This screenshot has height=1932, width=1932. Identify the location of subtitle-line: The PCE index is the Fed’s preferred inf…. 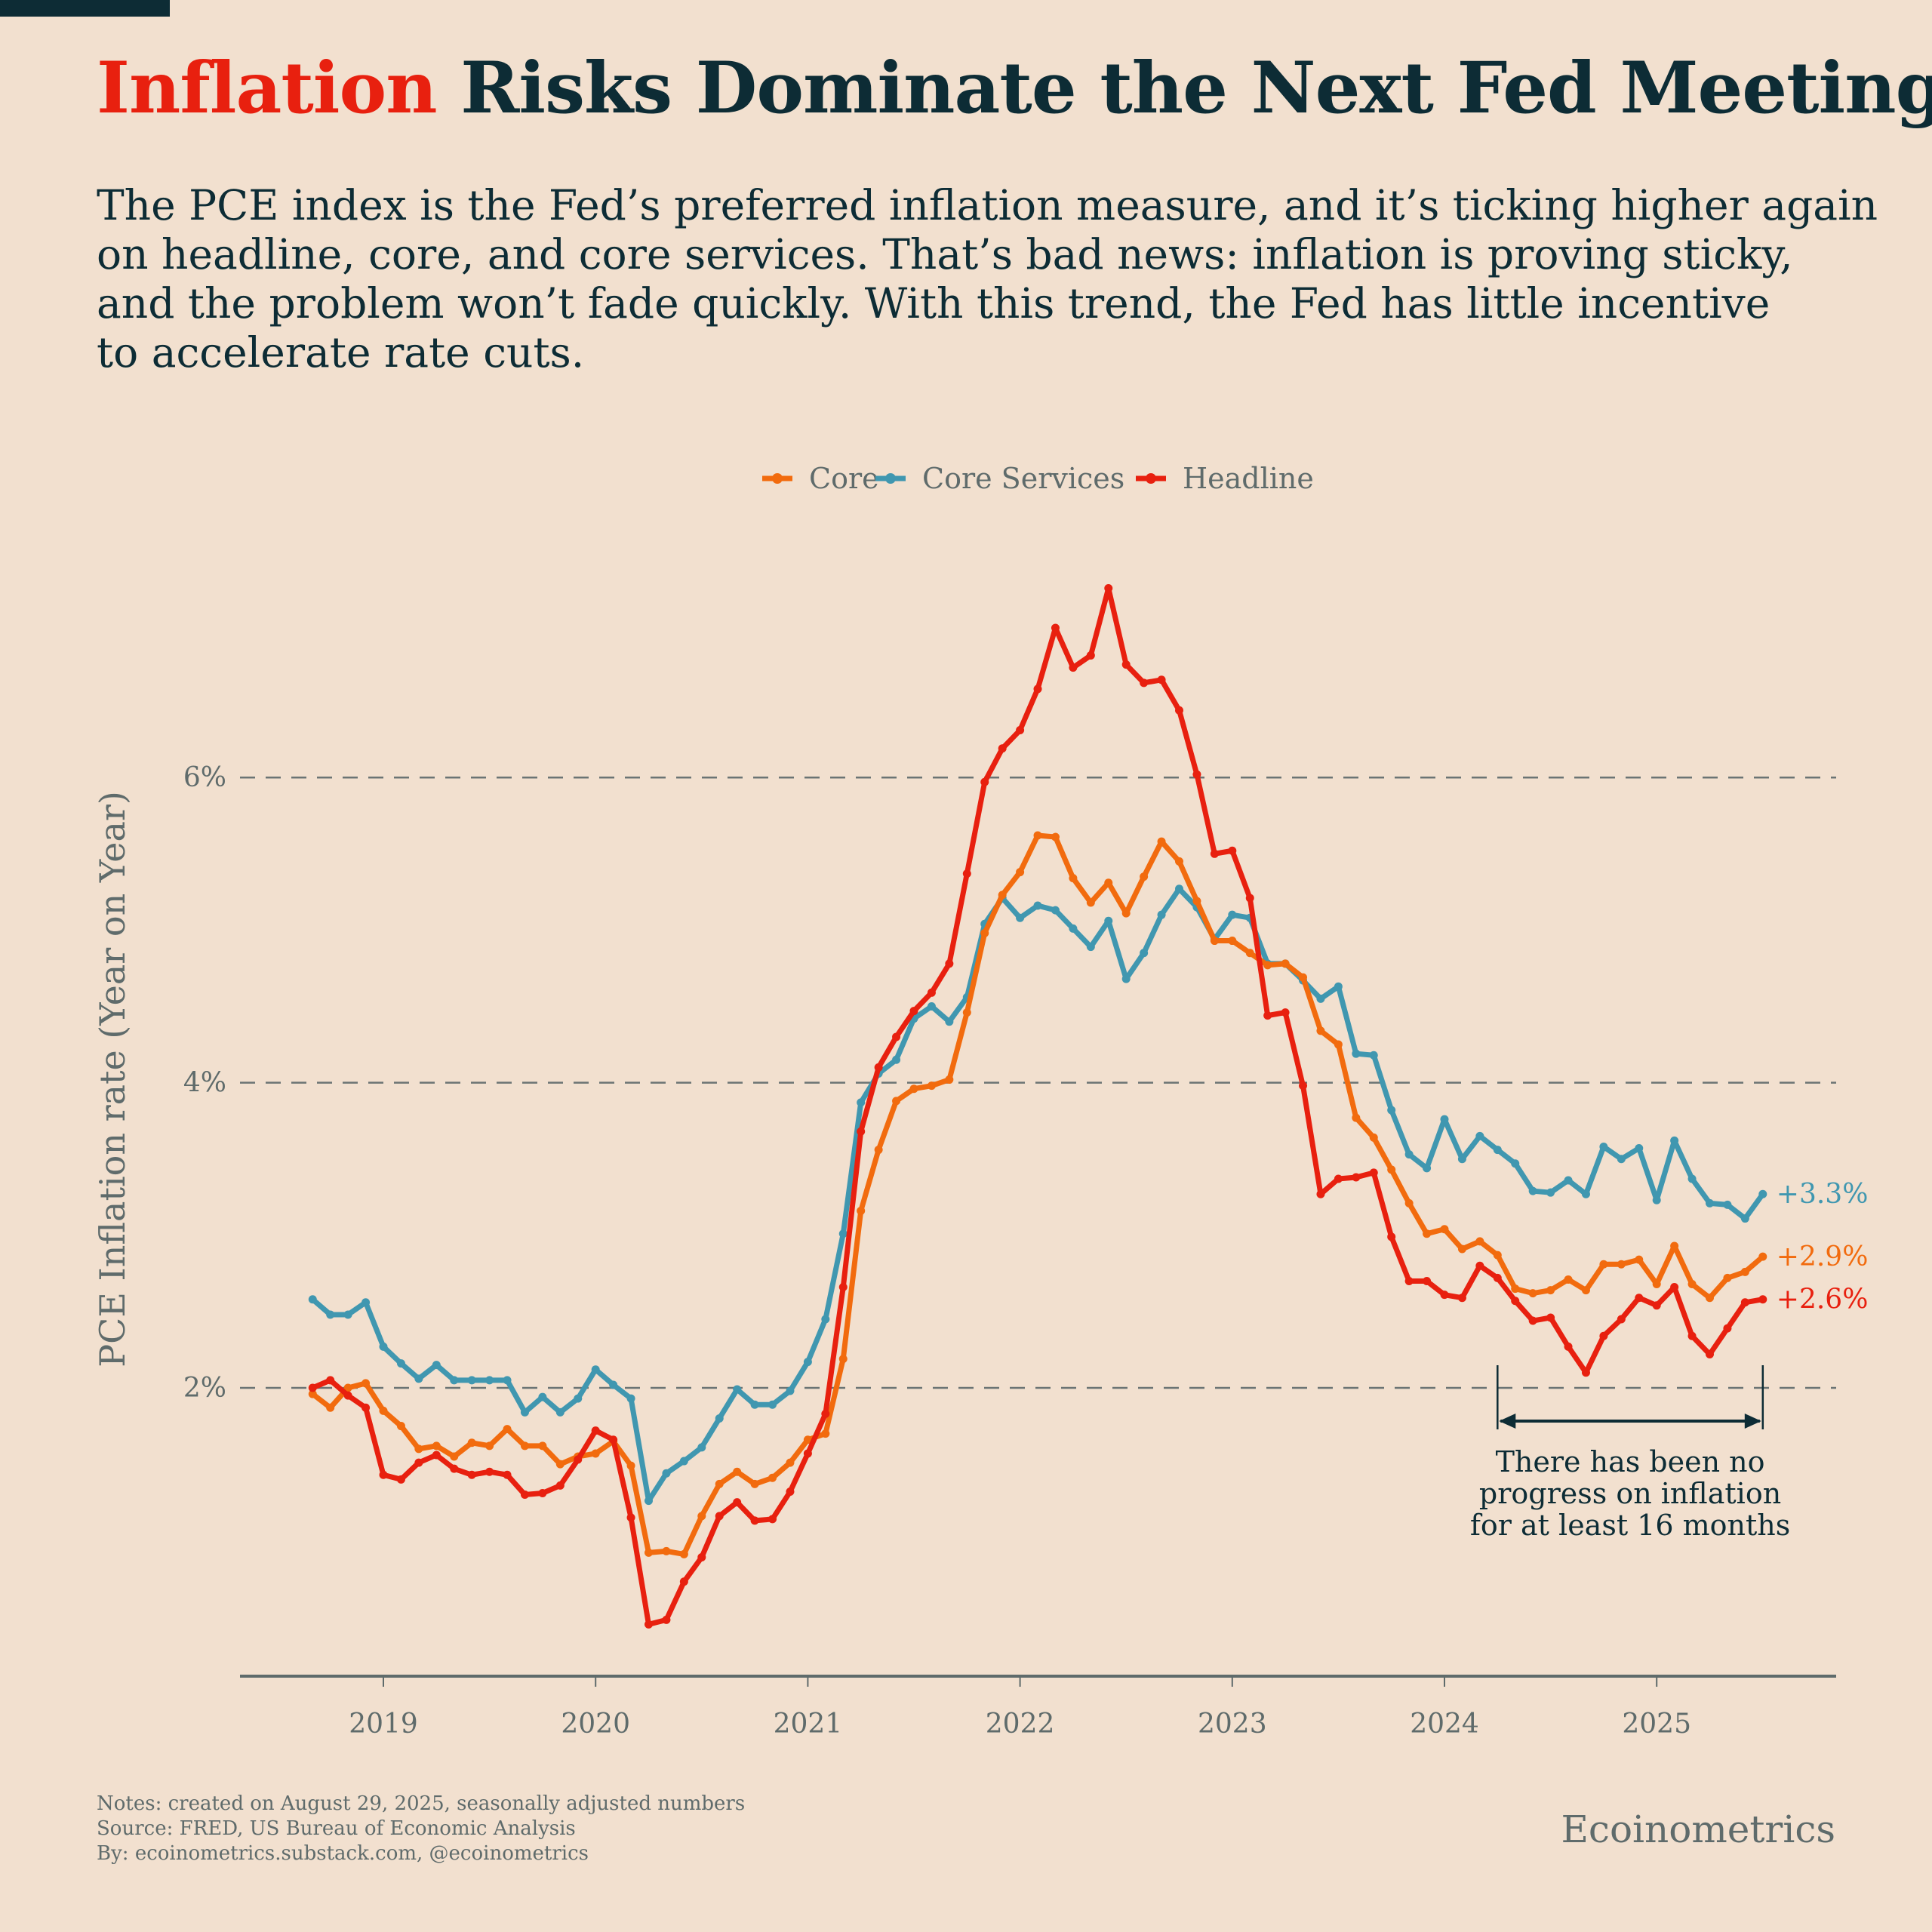
(987, 205).